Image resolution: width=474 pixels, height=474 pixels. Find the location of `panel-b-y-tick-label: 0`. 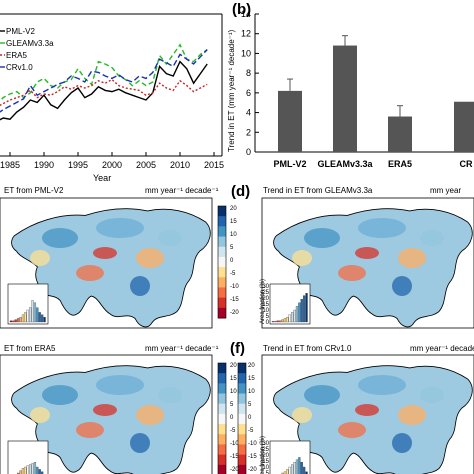

panel-b-y-tick-label: 0 is located at coordinates (248, 152).